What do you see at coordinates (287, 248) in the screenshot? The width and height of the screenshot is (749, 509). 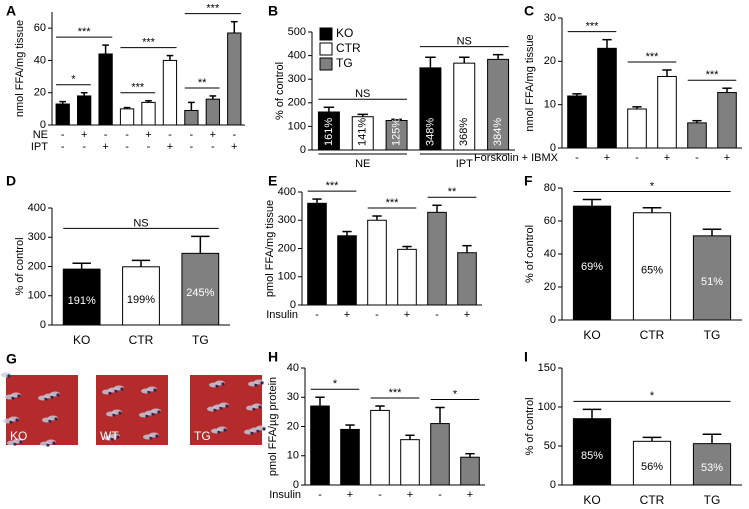 I see `y-tick-label: 200` at bounding box center [287, 248].